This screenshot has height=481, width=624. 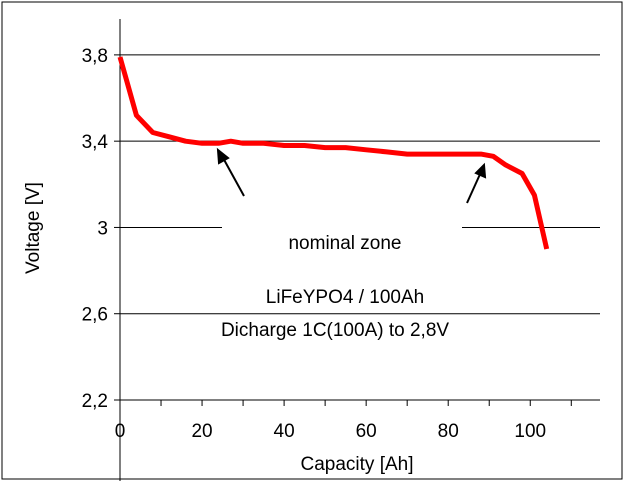 What do you see at coordinates (530, 431) in the screenshot?
I see `x-tick-label: 100` at bounding box center [530, 431].